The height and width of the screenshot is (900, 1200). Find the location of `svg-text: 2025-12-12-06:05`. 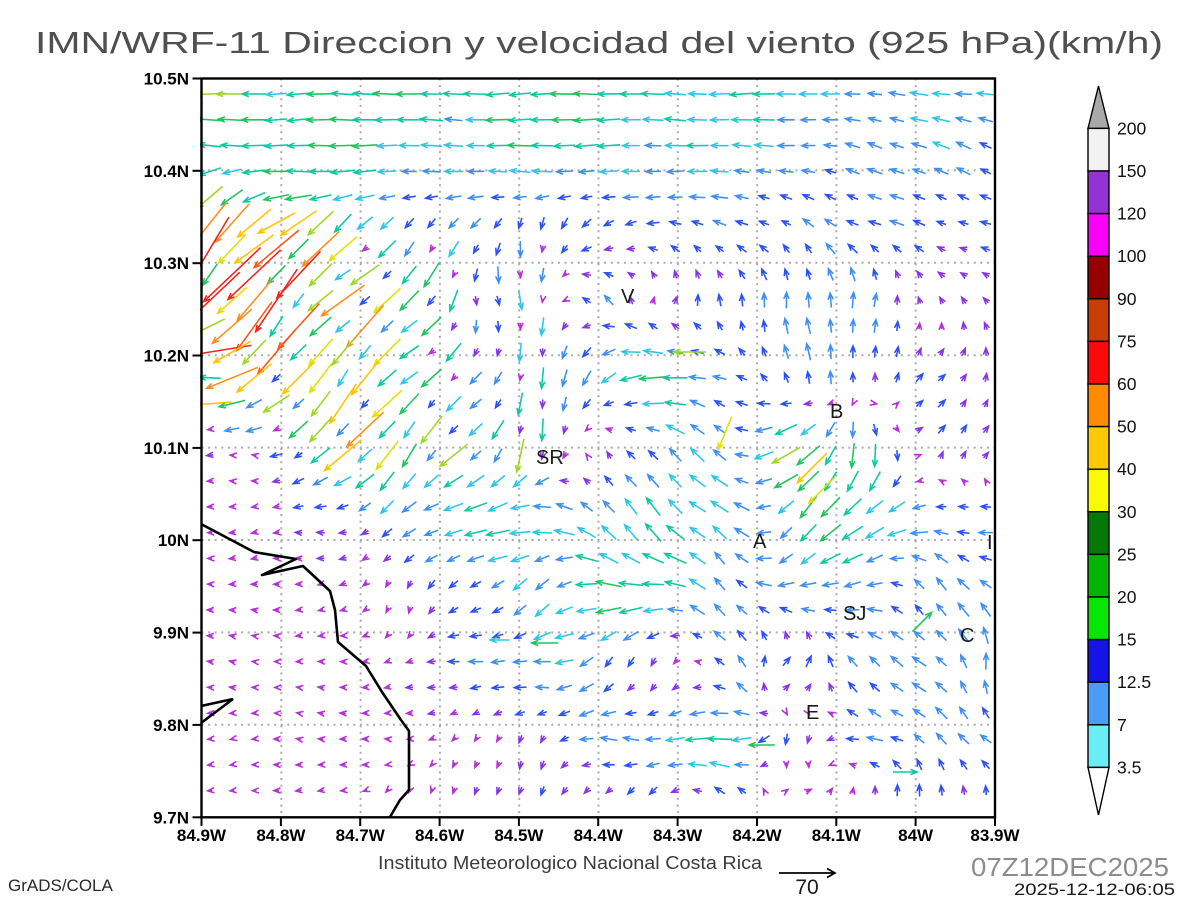

svg-text: 2025-12-12-06:05 is located at coordinates (1094, 889).